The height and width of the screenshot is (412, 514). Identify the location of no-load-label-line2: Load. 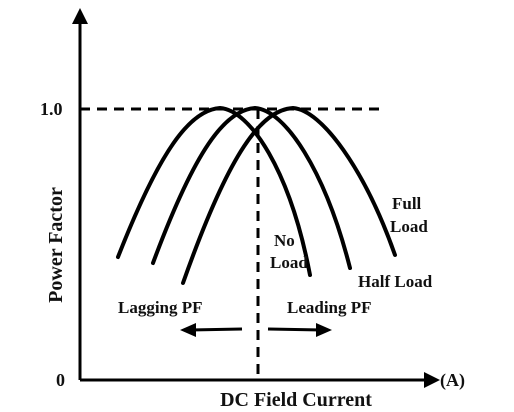
(289, 262).